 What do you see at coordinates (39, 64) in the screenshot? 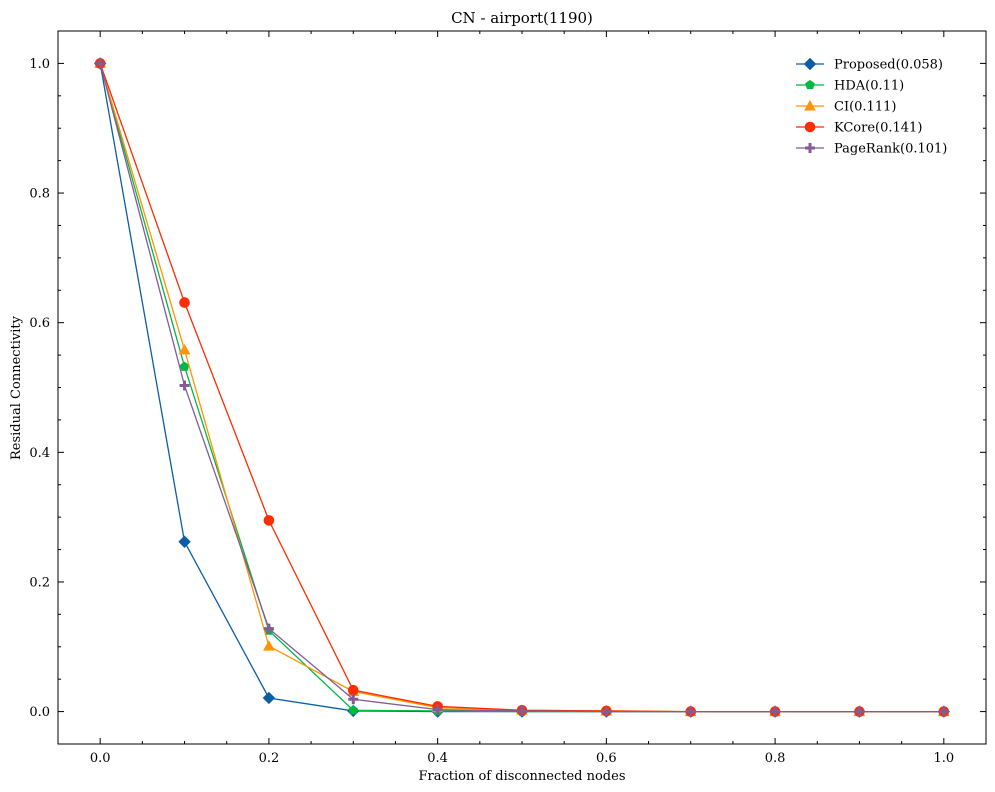
I see `y-tick-label: 1.0` at bounding box center [39, 64].